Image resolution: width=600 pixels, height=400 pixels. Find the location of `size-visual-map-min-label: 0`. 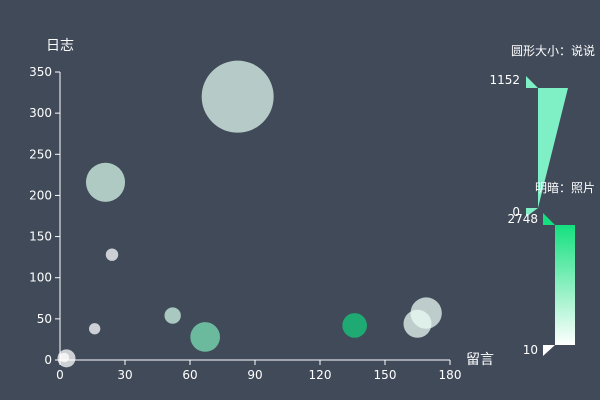

size-visual-map-min-label: 0 is located at coordinates (516, 212).